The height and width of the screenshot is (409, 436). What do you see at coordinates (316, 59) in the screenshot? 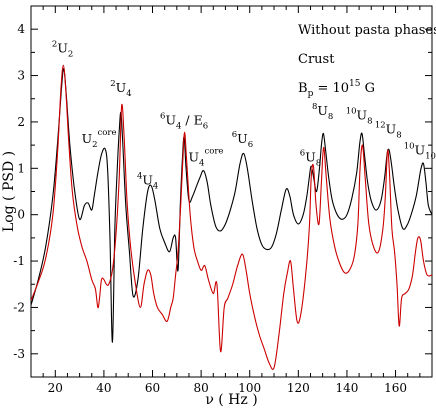
I see `annotation-crust: Crust` at bounding box center [316, 59].